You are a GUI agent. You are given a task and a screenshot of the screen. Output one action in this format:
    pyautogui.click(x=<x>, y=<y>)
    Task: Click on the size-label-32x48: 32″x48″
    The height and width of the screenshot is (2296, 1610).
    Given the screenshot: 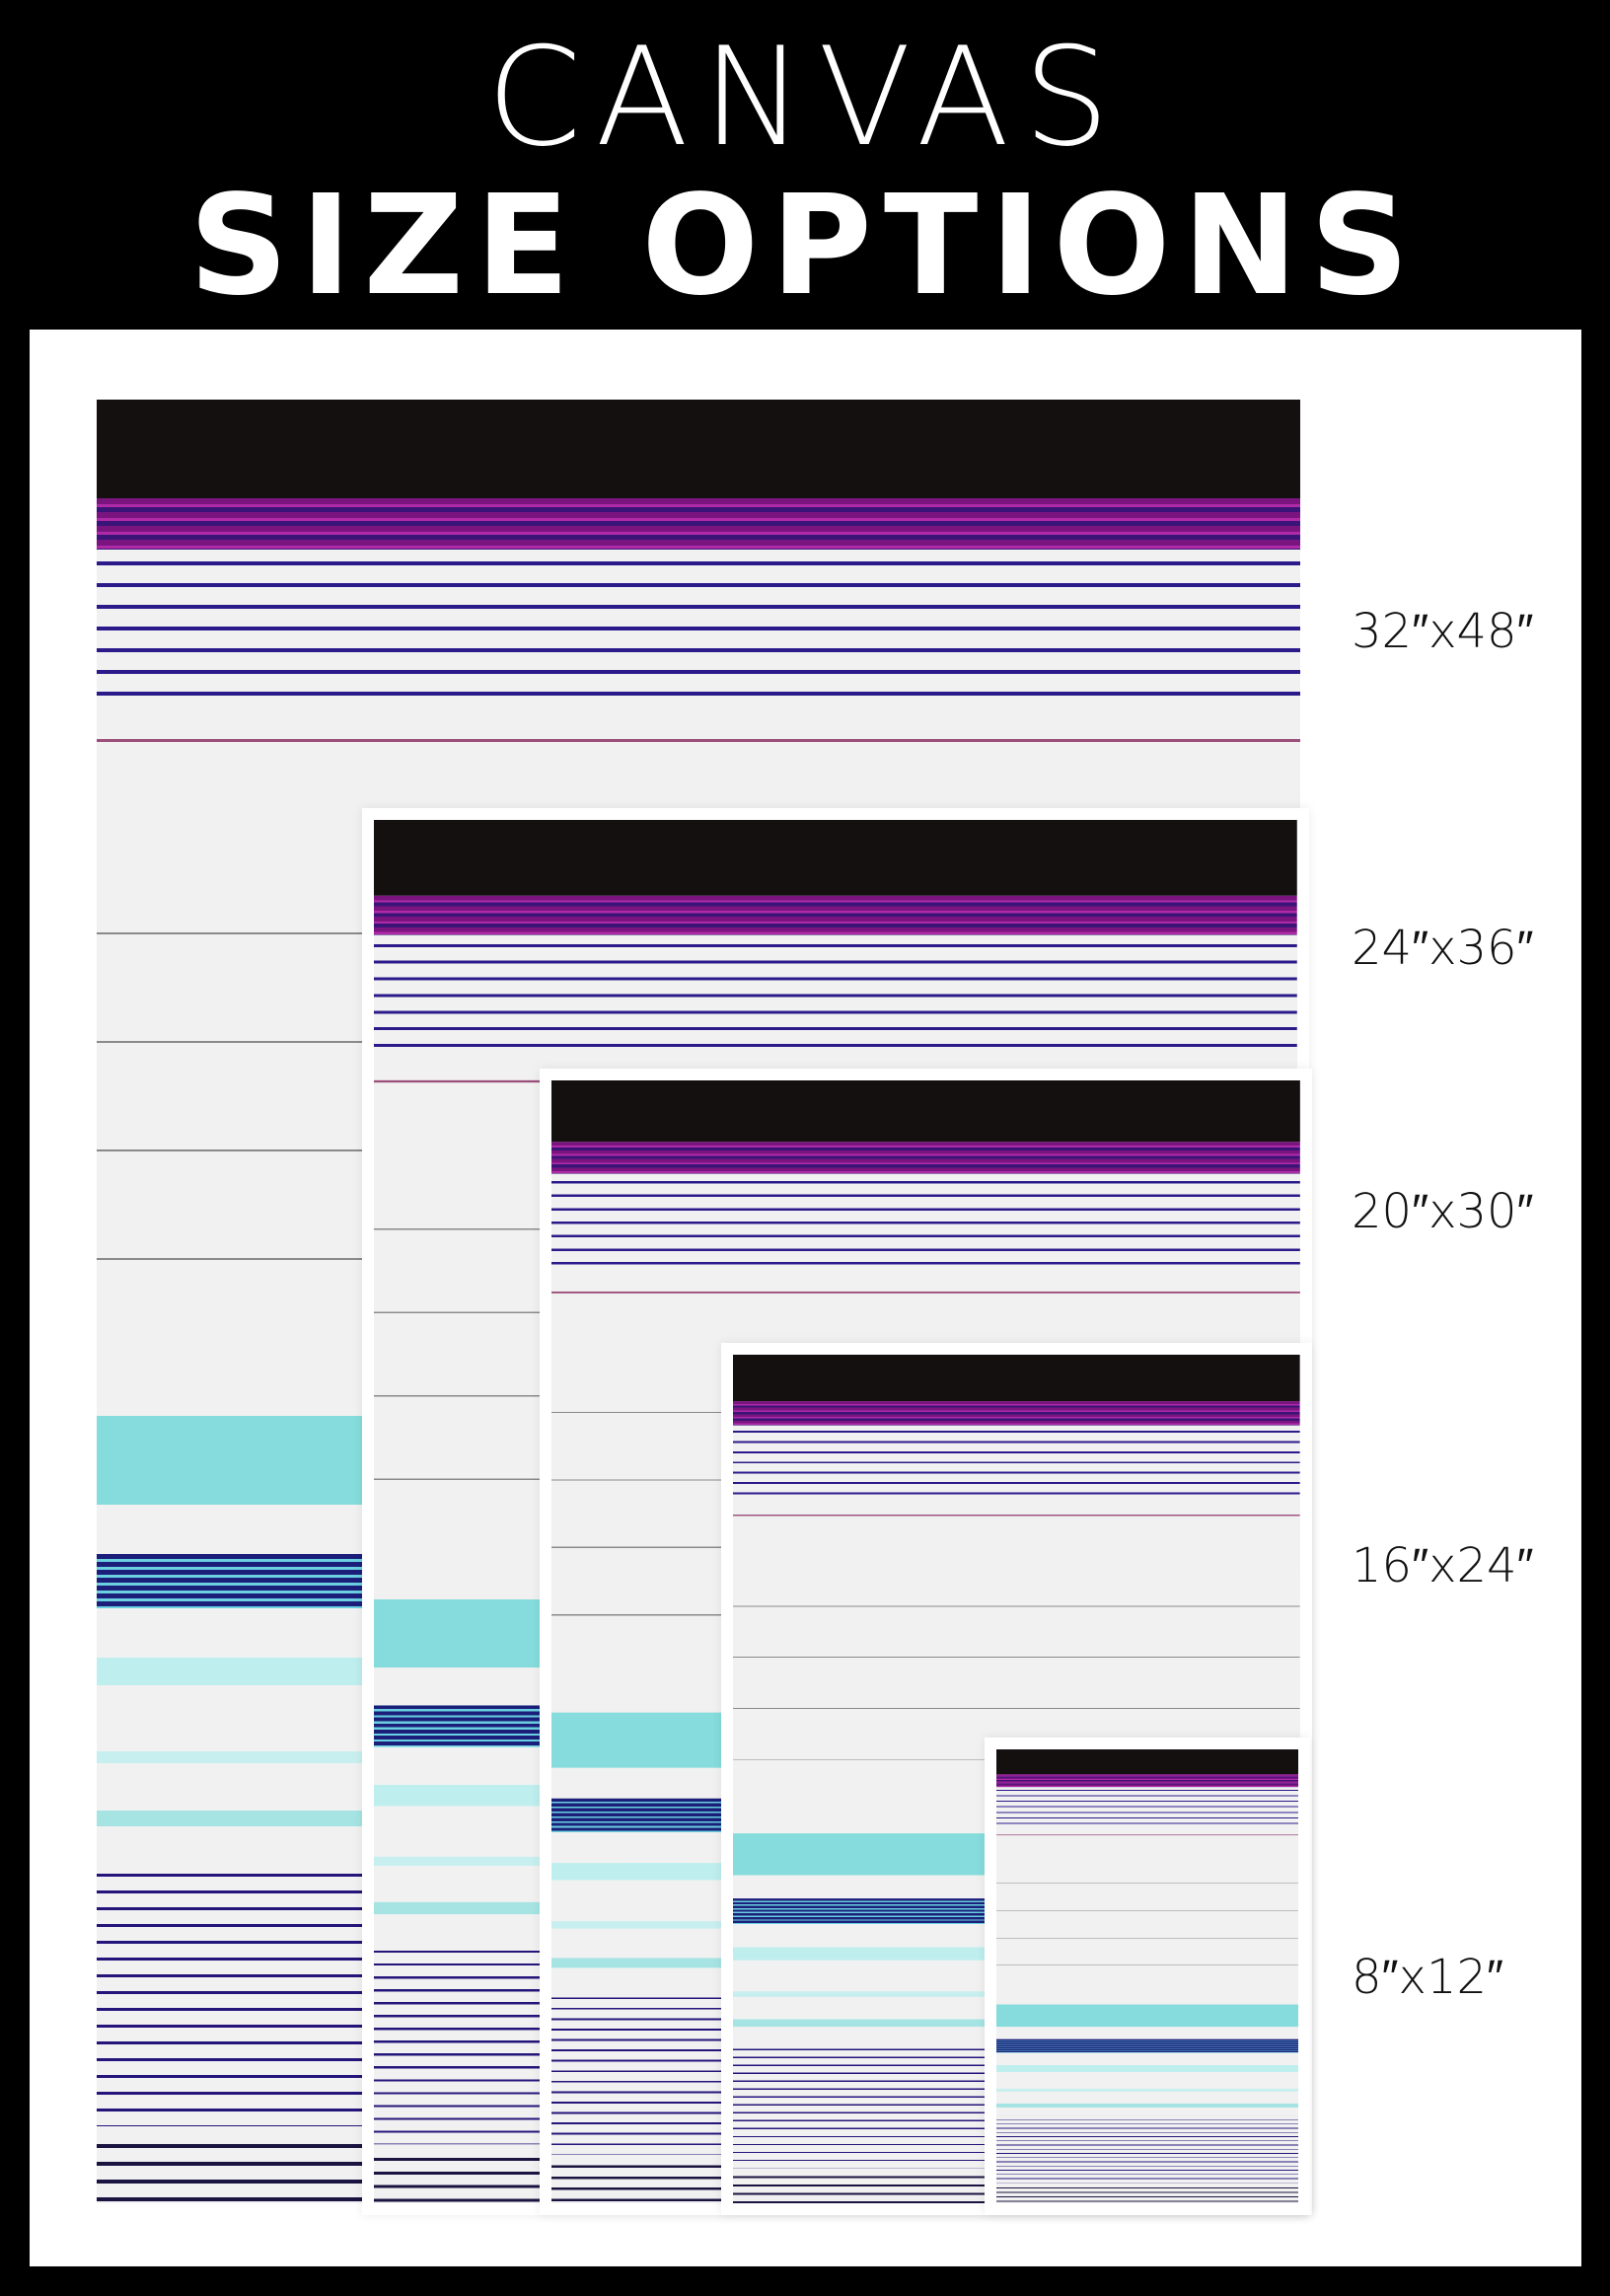 What is the action you would take?
    pyautogui.click(x=1443, y=632)
    